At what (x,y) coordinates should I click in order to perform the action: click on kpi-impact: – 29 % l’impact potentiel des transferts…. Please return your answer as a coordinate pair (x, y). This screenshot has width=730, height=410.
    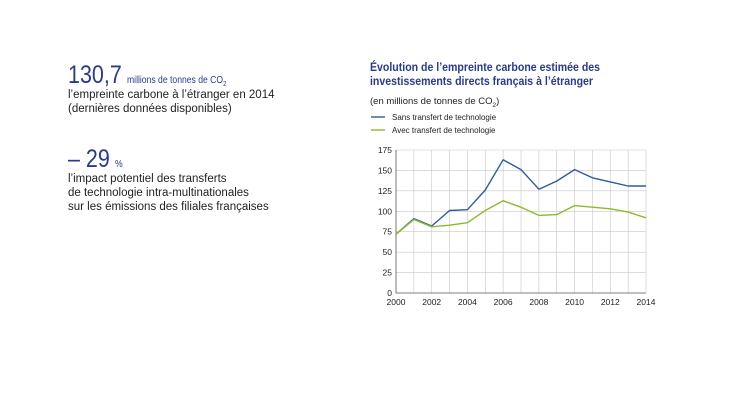
    Looking at the image, I should click on (168, 180).